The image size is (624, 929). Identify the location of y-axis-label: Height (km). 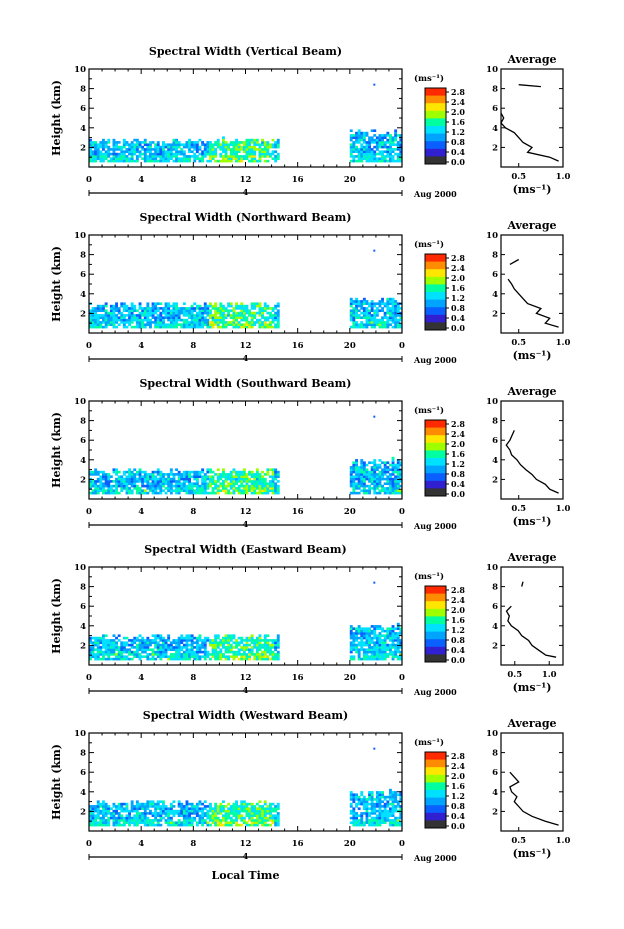
(56, 450).